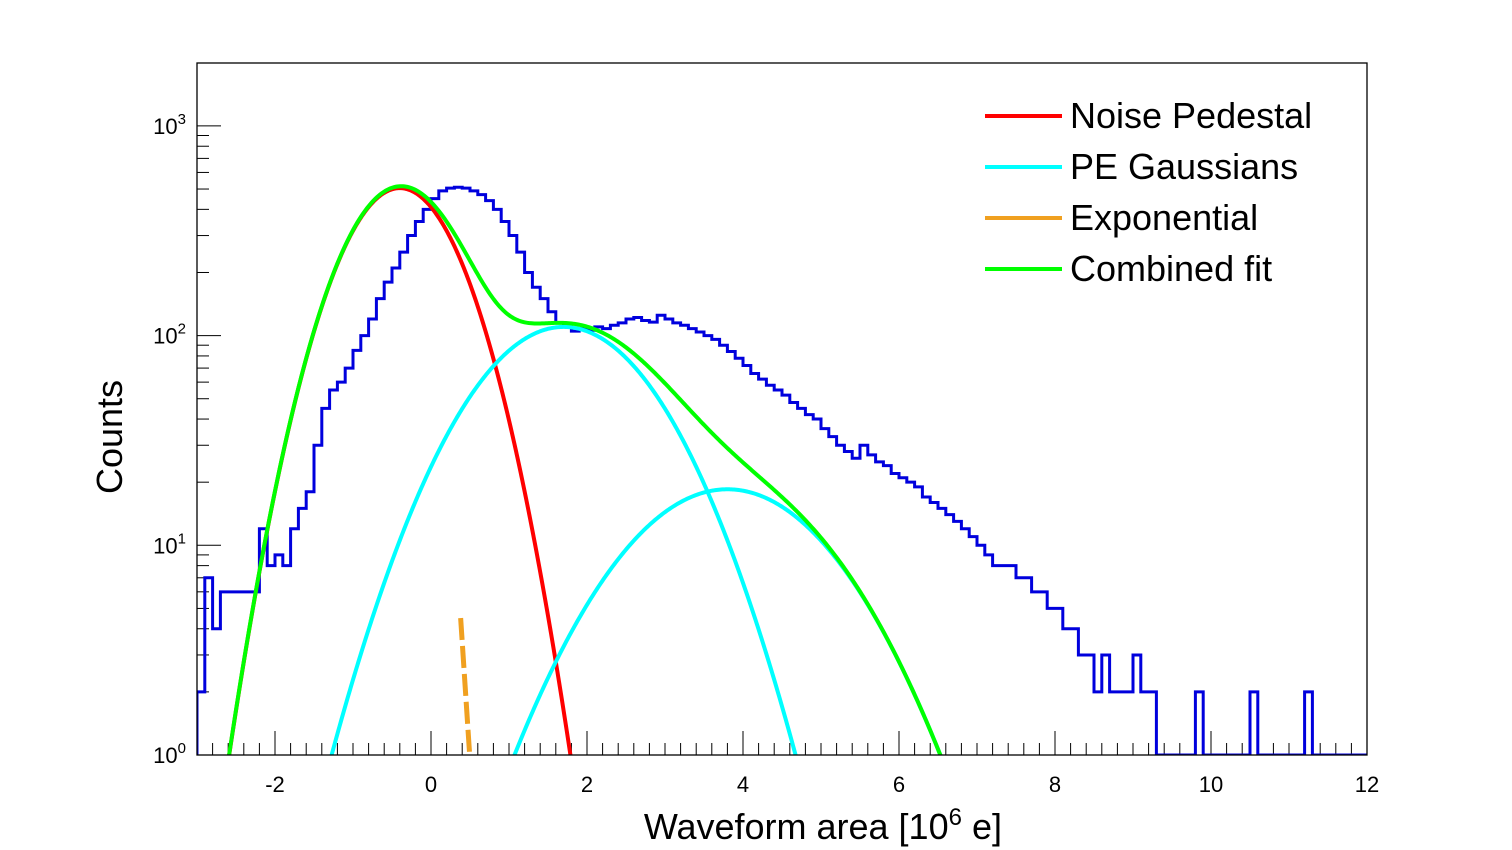 Image resolution: width=1512 pixels, height=850 pixels. I want to click on y-tick-label: 10², so click(169, 335).